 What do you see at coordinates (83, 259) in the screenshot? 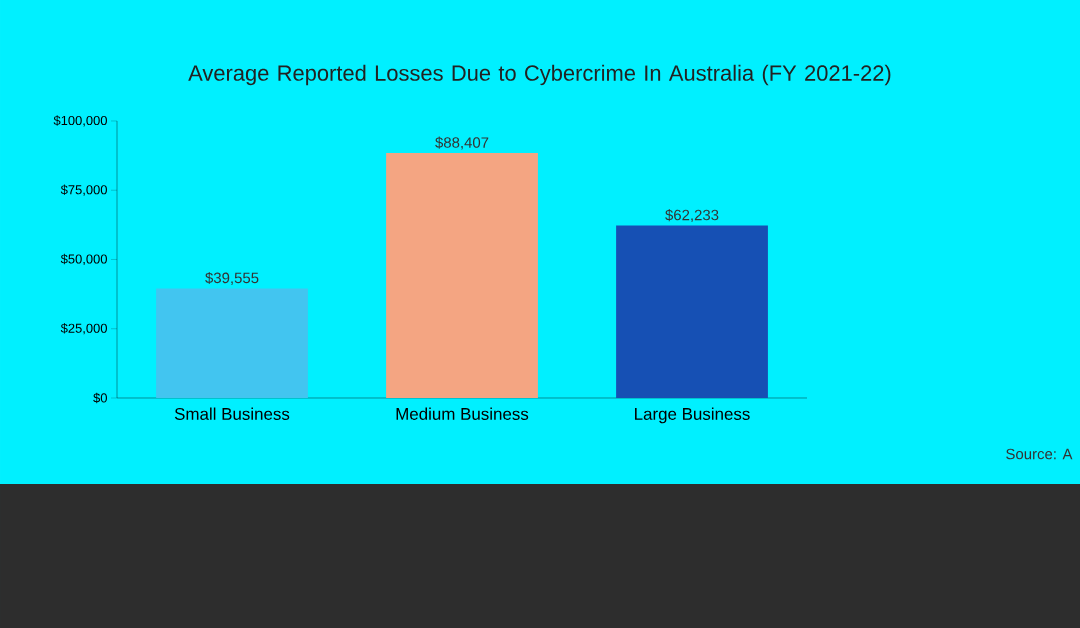
I see `y-tick-label: $50,000` at bounding box center [83, 259].